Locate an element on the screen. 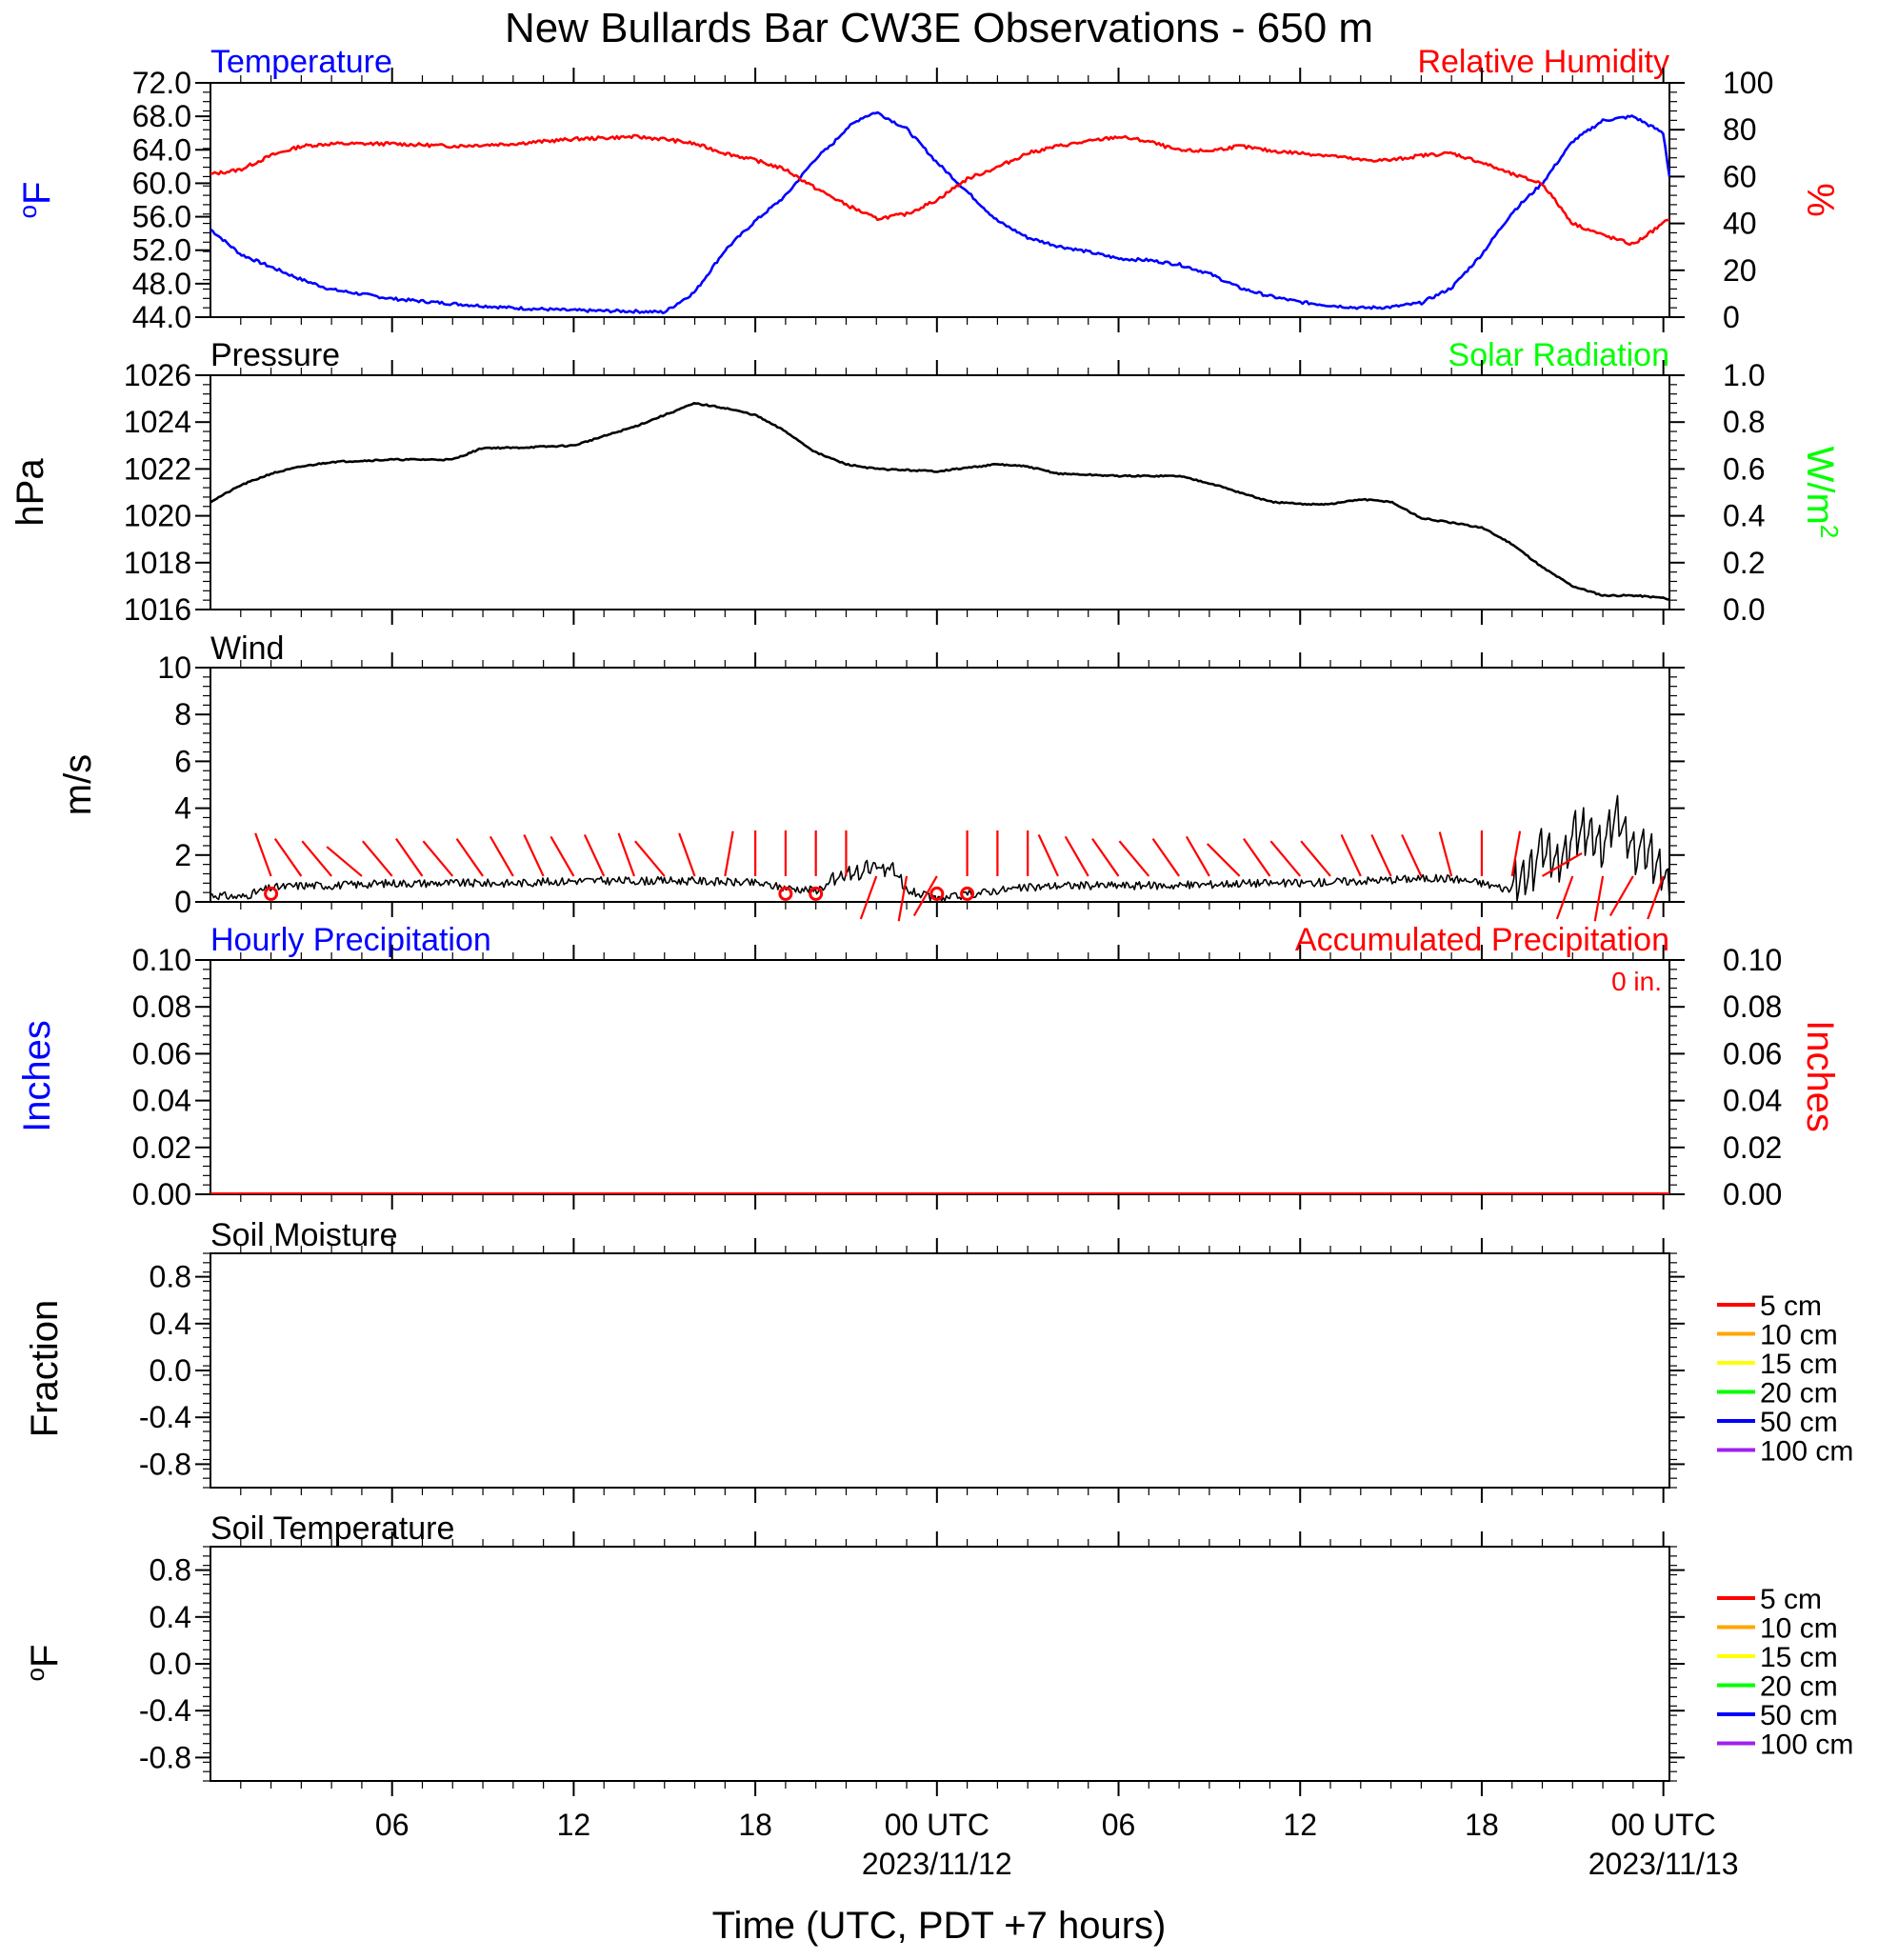 This screenshot has width=1878, height=1960. x-tick-date-label: 2023/11/12 is located at coordinates (937, 1864).